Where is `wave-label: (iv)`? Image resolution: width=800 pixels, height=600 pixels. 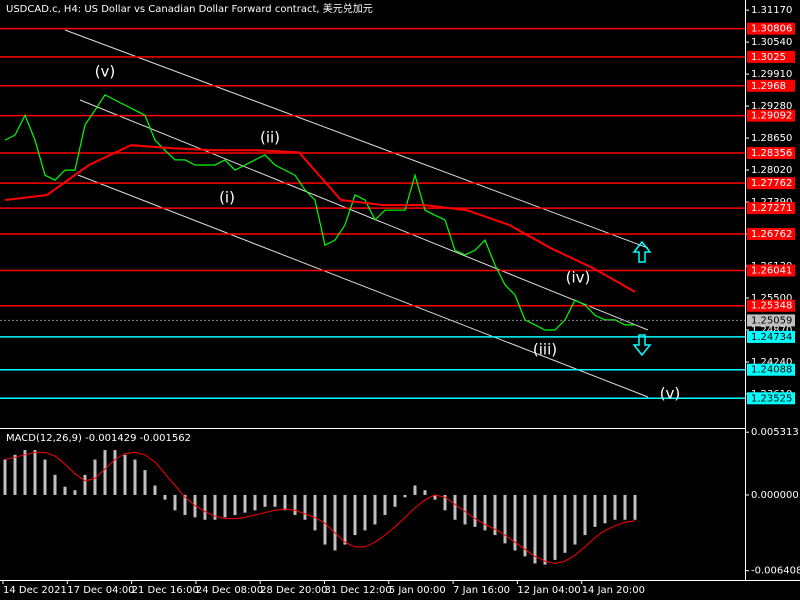
wave-label: (iv) is located at coordinates (578, 278).